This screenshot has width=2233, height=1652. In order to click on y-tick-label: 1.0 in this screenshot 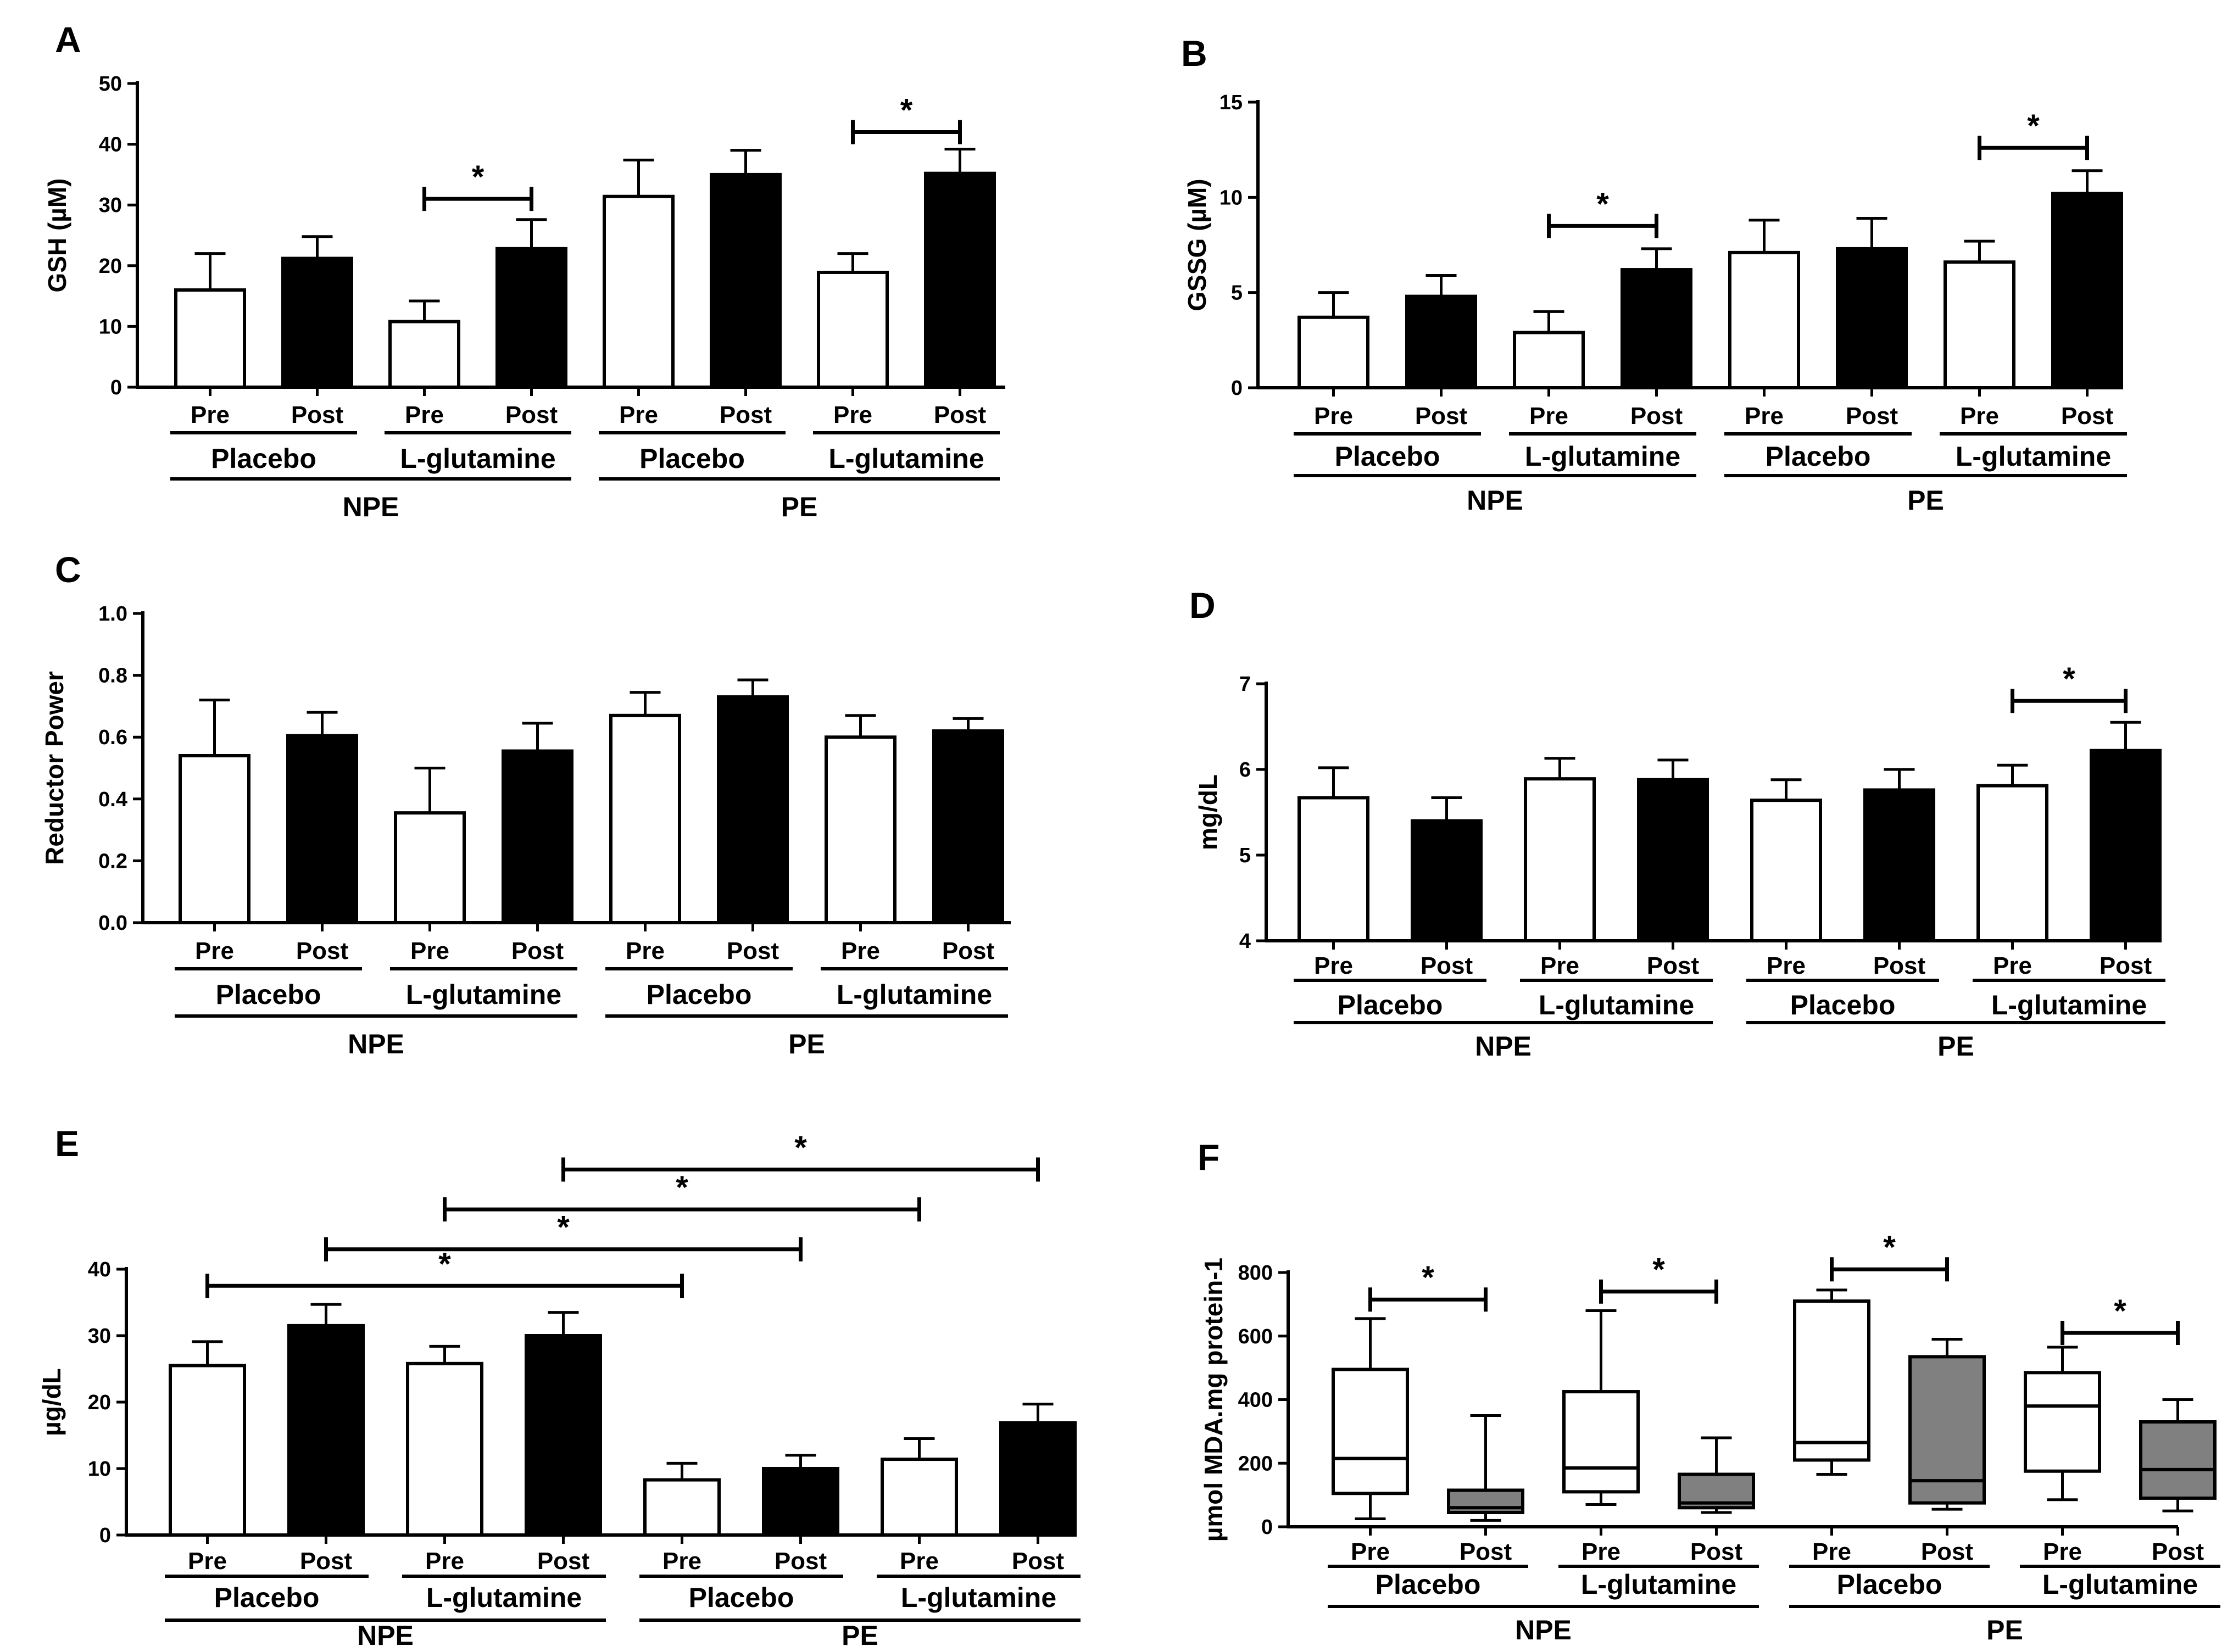, I will do `click(112, 614)`.